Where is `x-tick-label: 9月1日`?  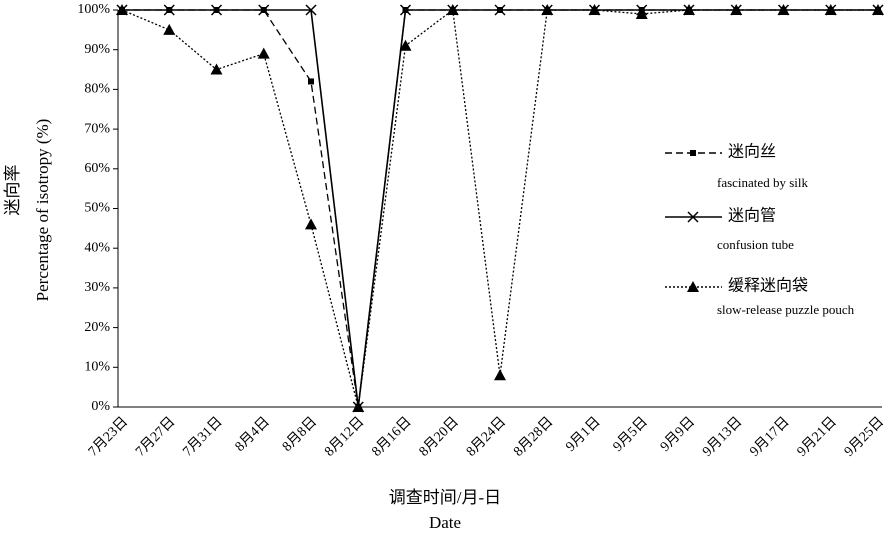
x-tick-label: 9月1日 is located at coordinates (583, 434).